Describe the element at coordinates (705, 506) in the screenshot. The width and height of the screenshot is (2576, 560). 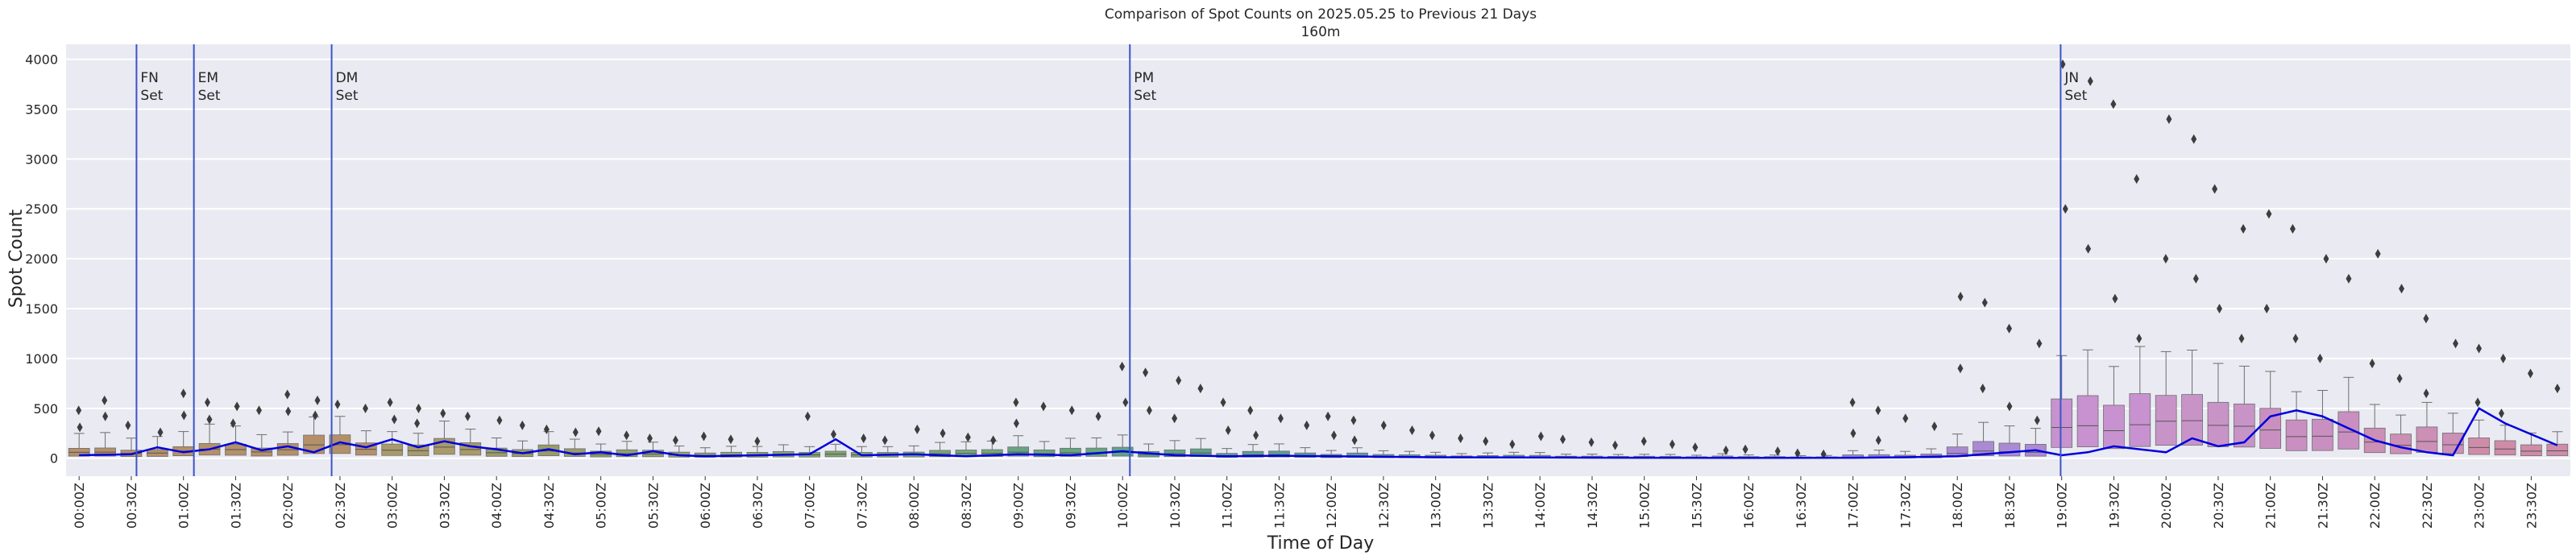
I see `x-tick-label: 06:00Z` at that location.